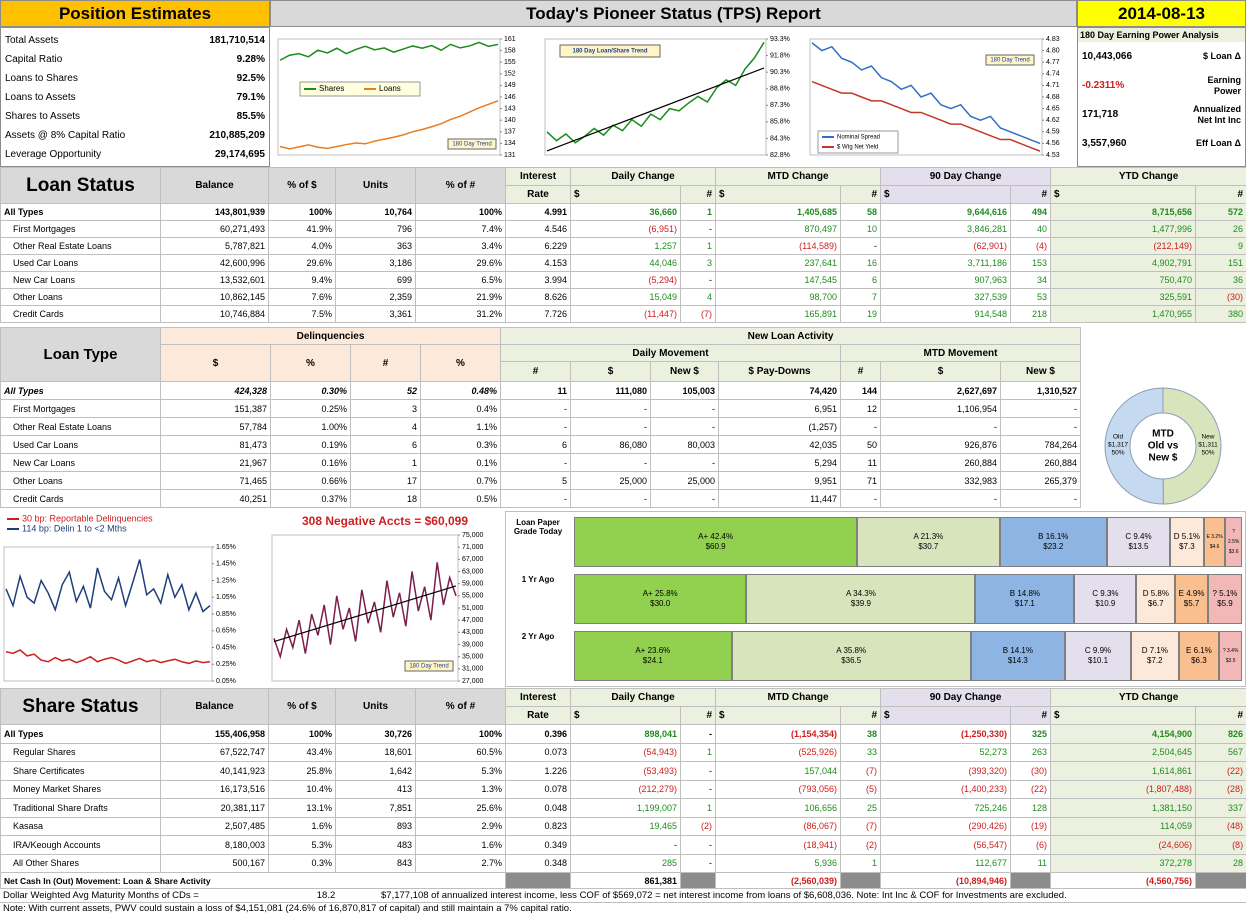 This screenshot has height=917, width=1246. What do you see at coordinates (239, 154) in the screenshot?
I see `estimate-value: 29,174,695` at bounding box center [239, 154].